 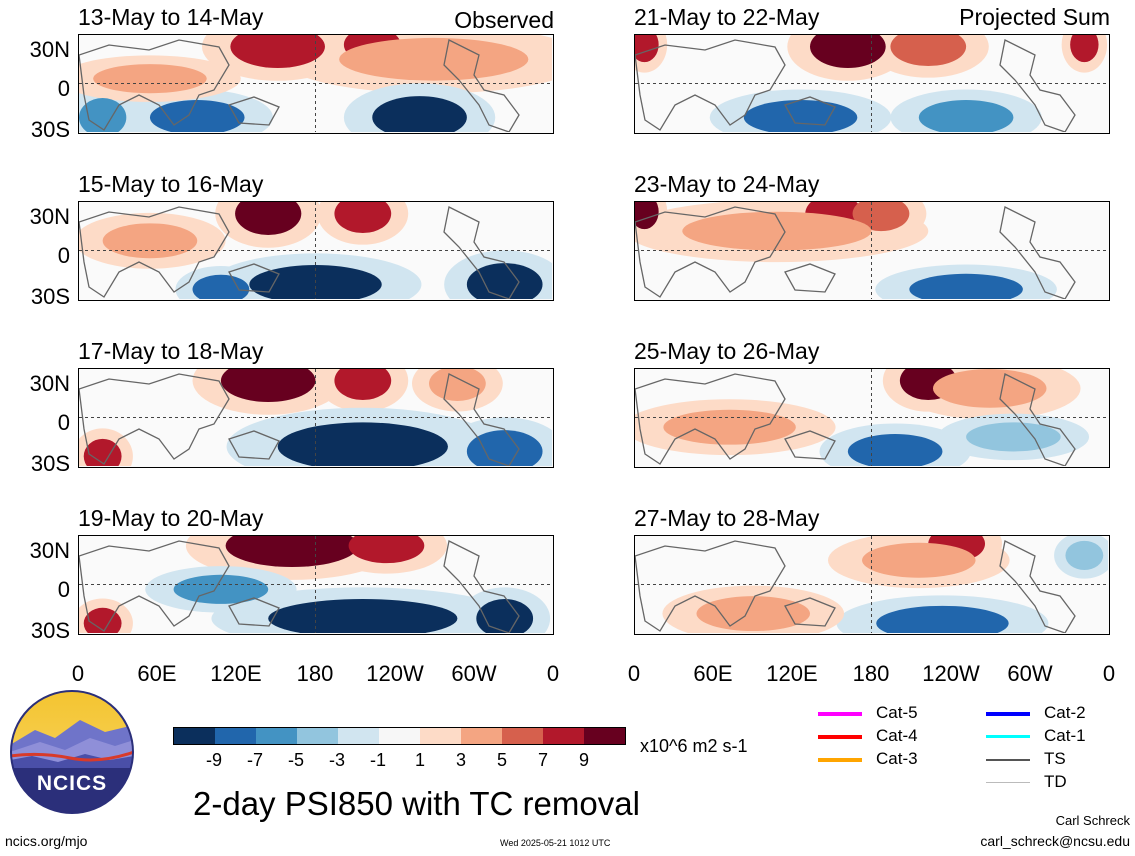 I want to click on legend-label: Cat-4, so click(x=897, y=735).